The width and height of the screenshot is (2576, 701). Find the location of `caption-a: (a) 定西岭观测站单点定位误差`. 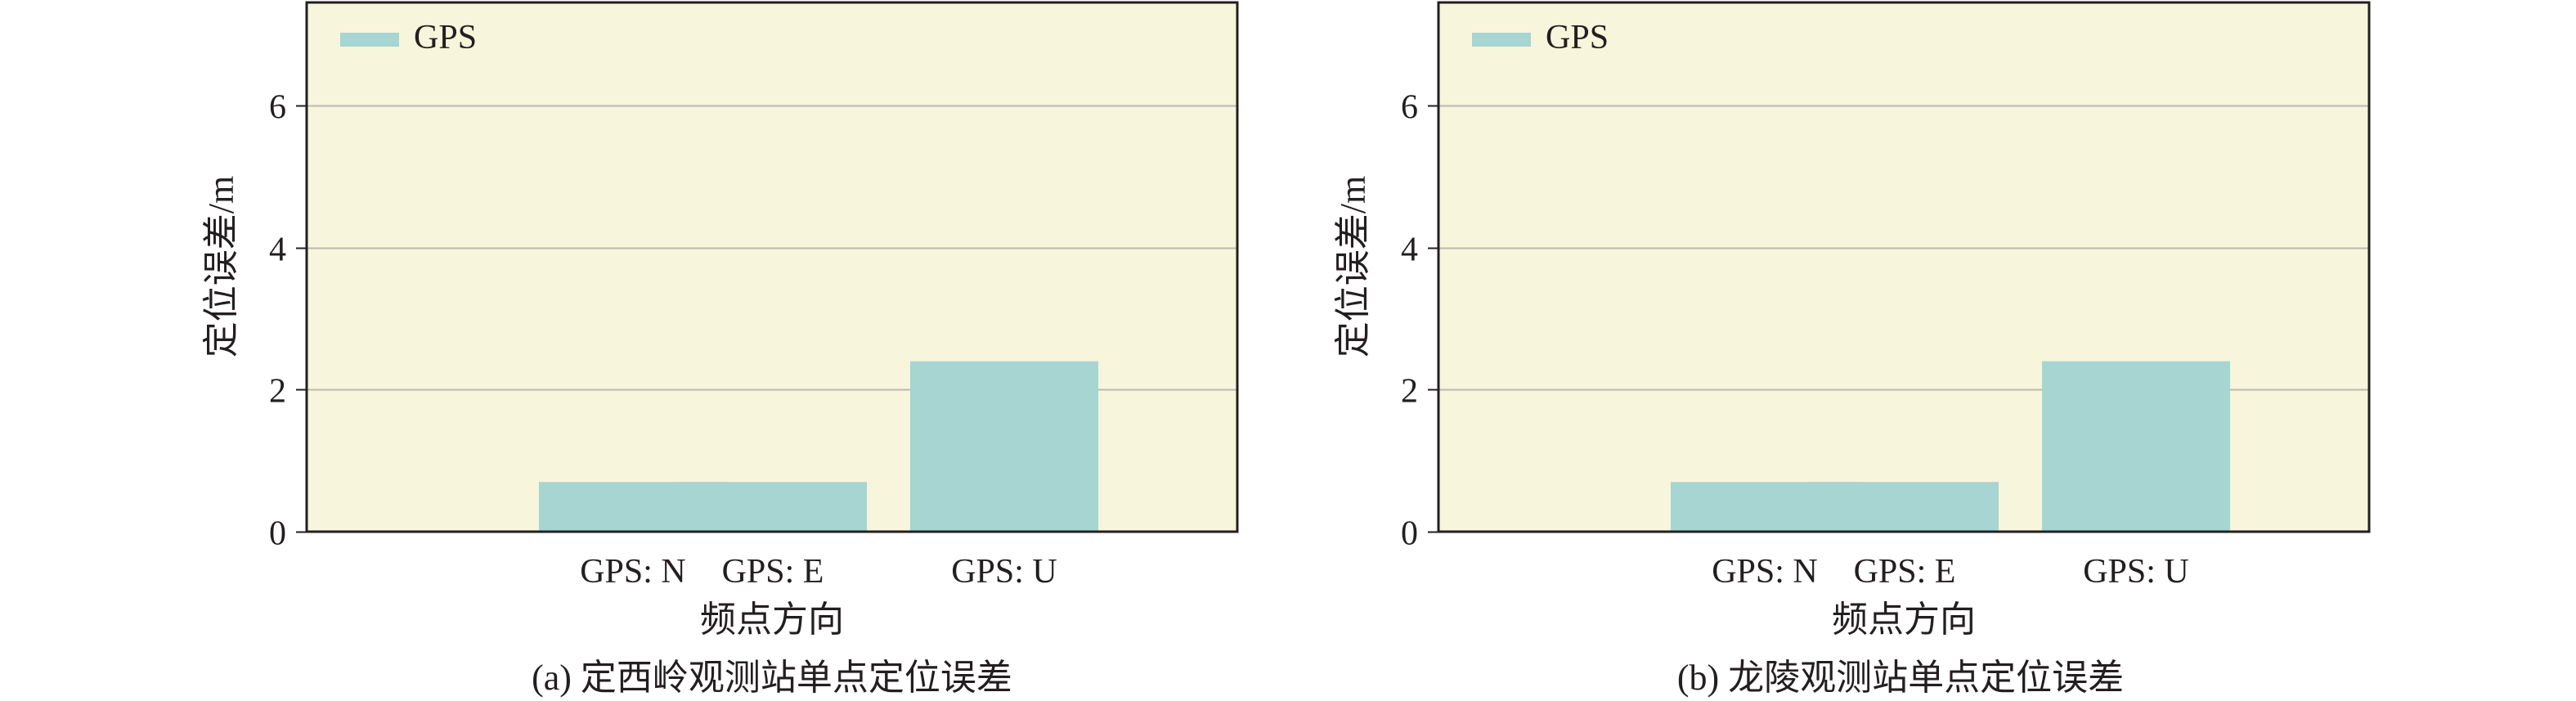

caption-a: (a) 定西岭观测站单点定位误差 is located at coordinates (772, 678).